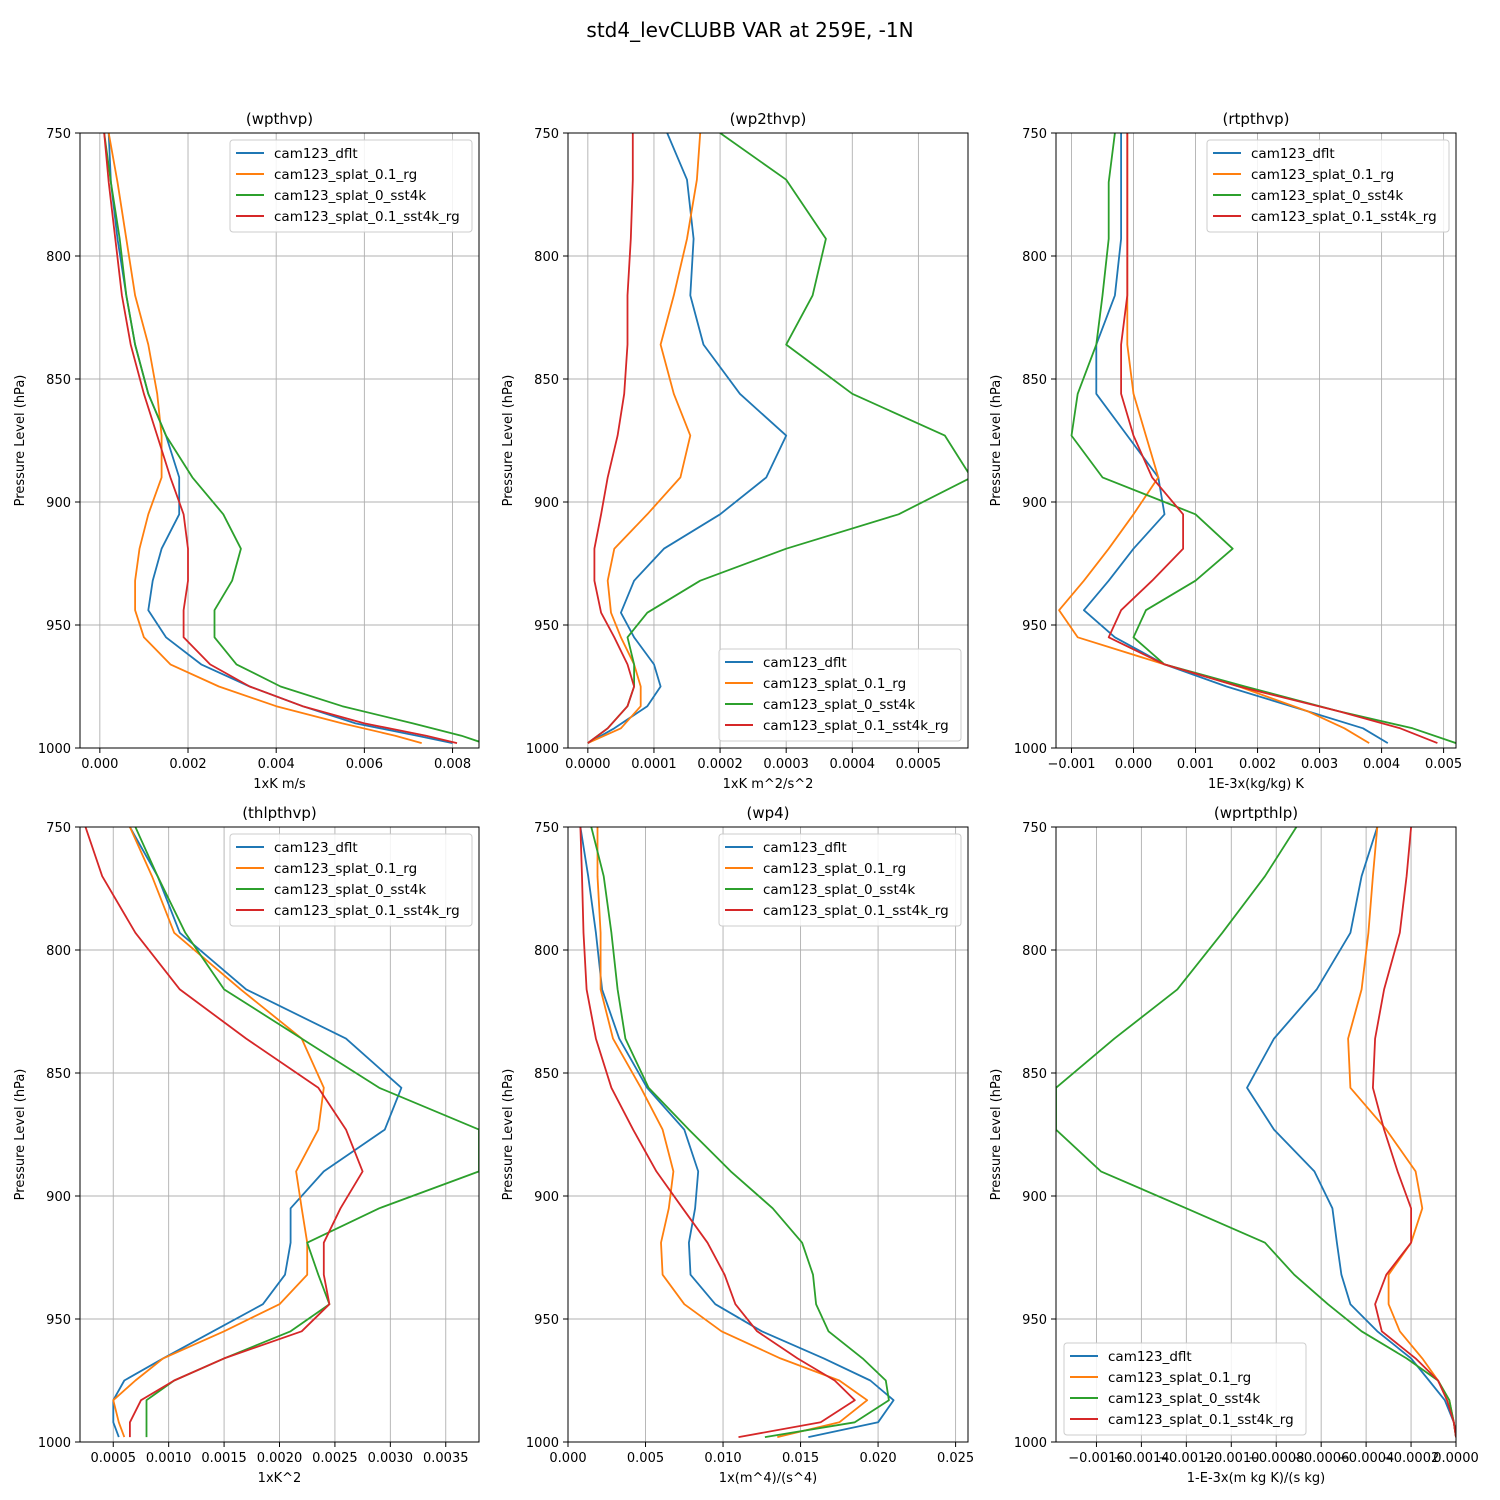  Describe the element at coordinates (786, 764) in the screenshot. I see `x-tick-label: 0.0003` at that location.